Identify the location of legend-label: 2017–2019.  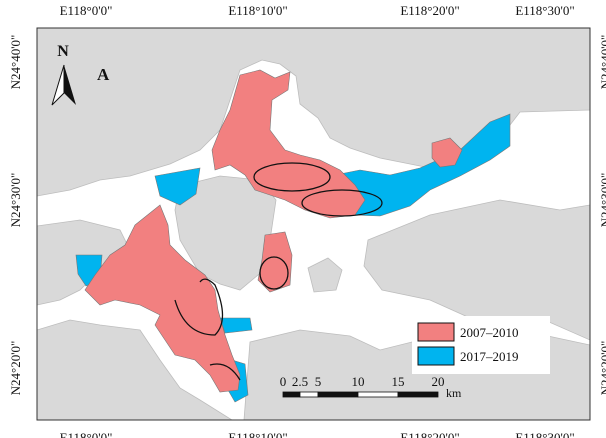
(489, 356).